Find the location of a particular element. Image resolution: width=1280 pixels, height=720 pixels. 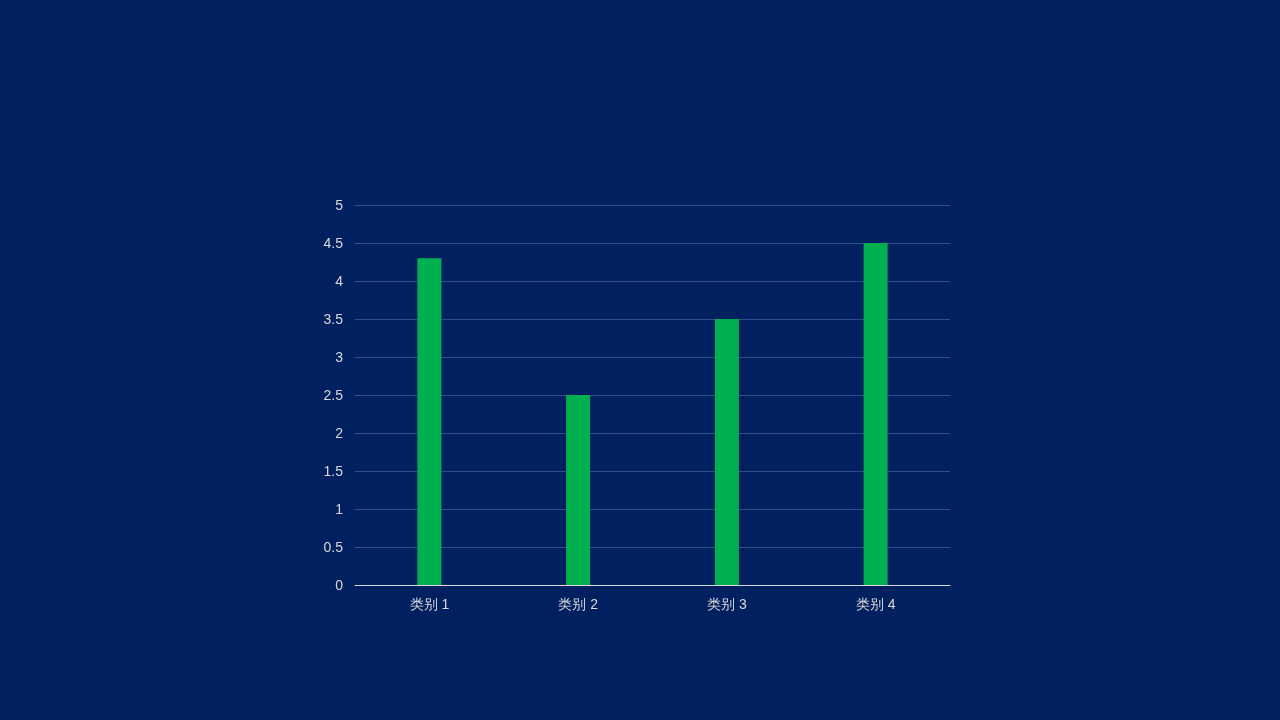

y-tick-label: 2 is located at coordinates (339, 433).